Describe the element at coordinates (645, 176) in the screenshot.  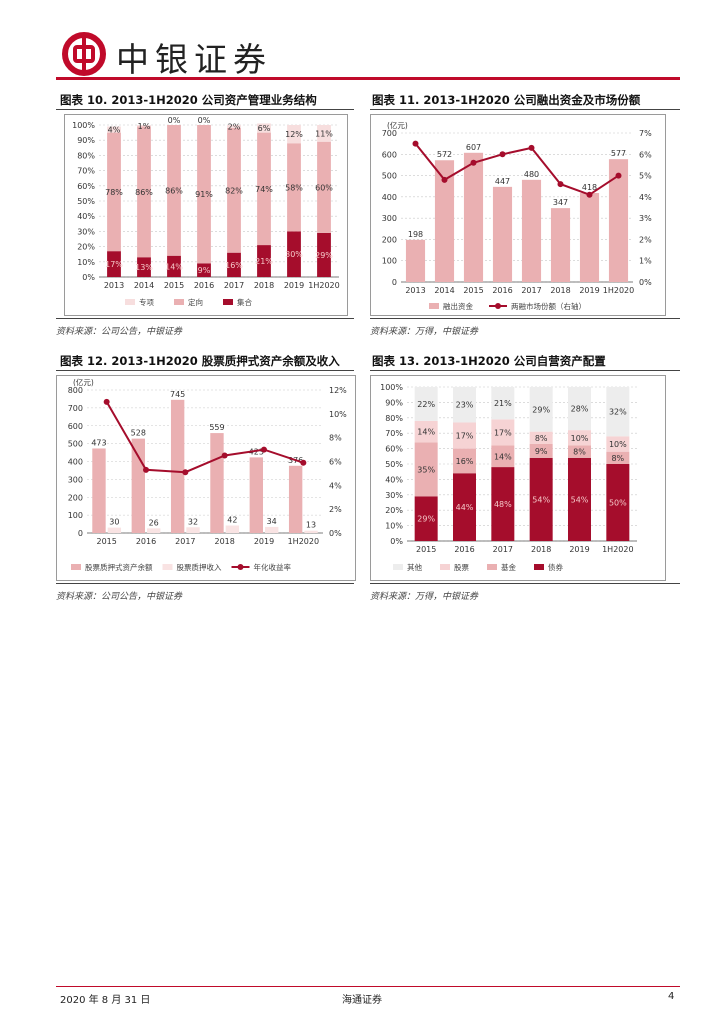
I see `c11-y2-tick-label: 5%` at that location.